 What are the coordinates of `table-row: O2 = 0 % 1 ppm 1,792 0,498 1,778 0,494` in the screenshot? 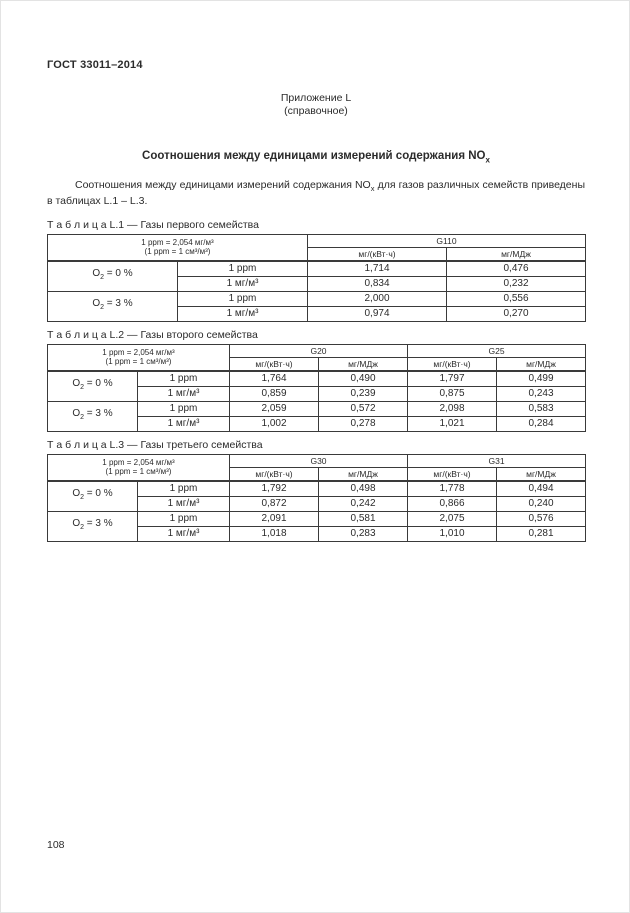 It's located at (317, 495).